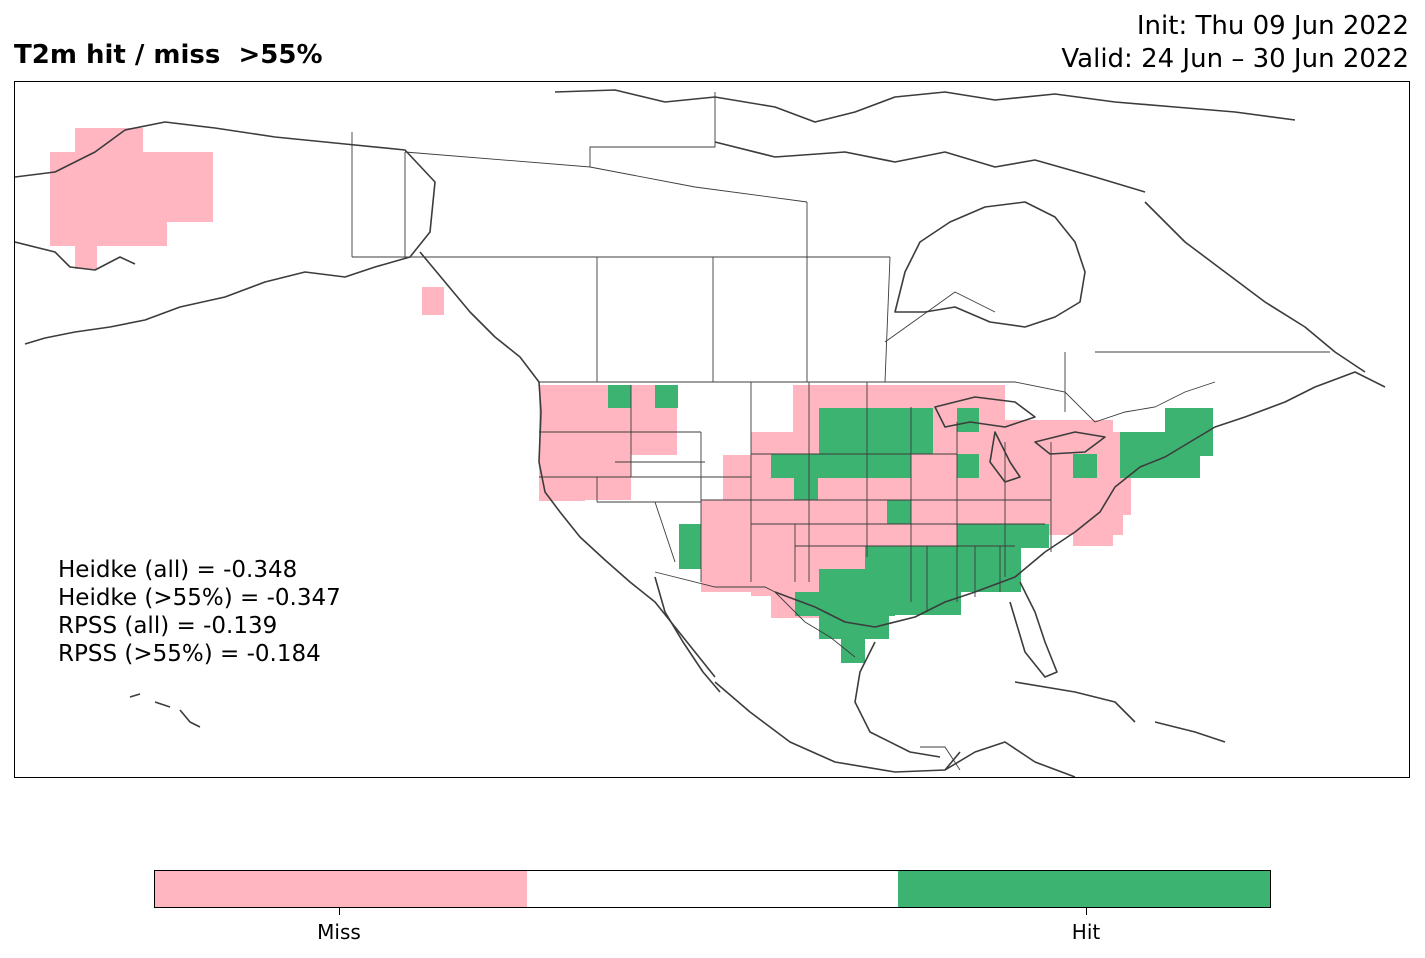  Describe the element at coordinates (168, 55) in the screenshot. I see `map-title: T2m hit / miss >55%` at that location.